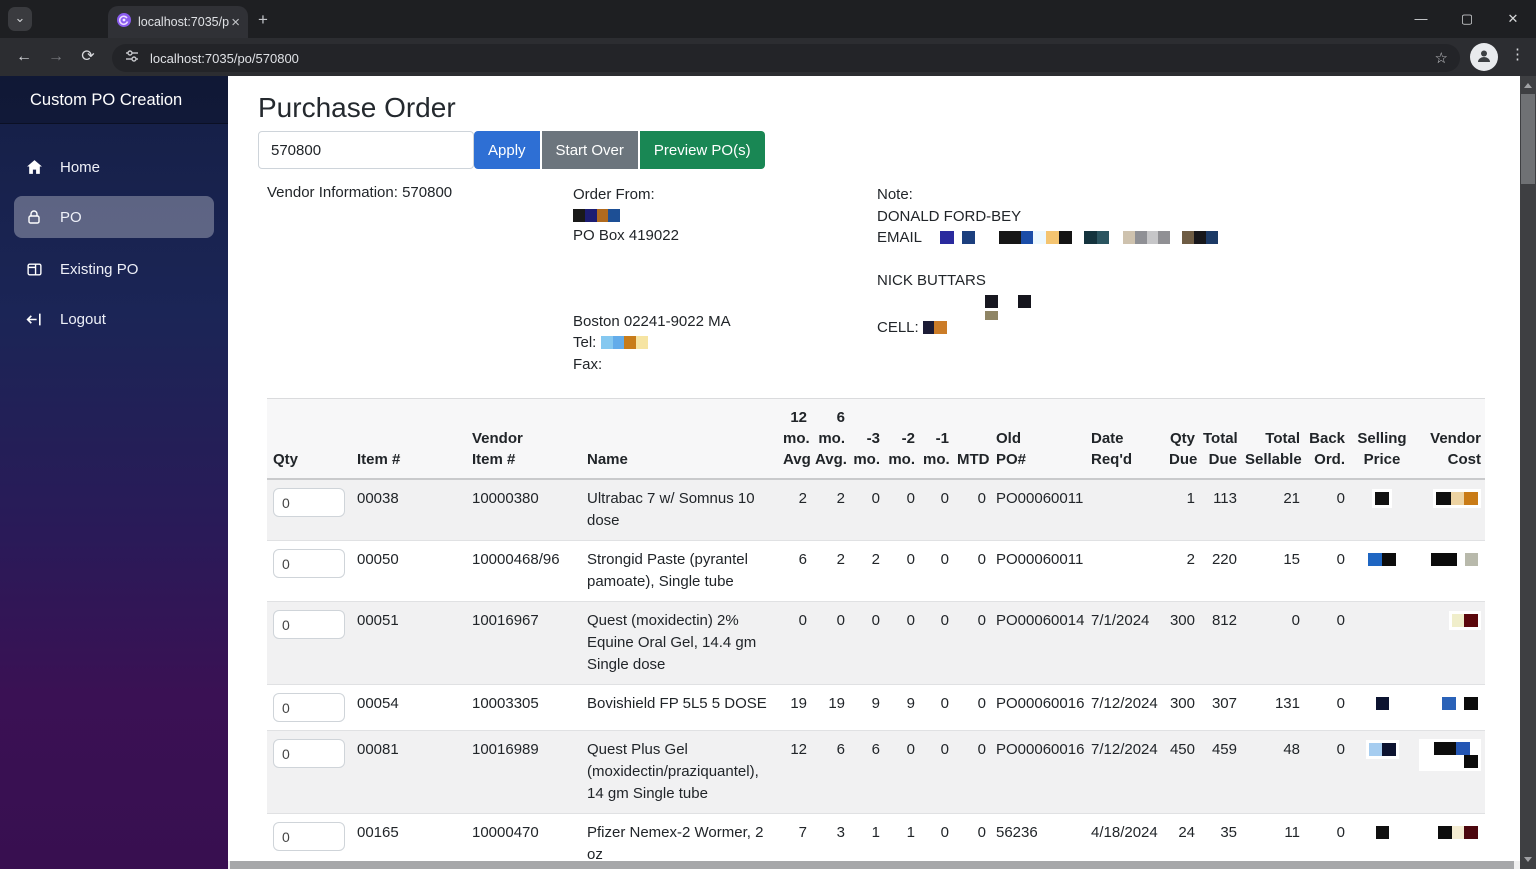 This screenshot has width=1536, height=869. I want to click on cell-item: 00051, so click(408, 643).